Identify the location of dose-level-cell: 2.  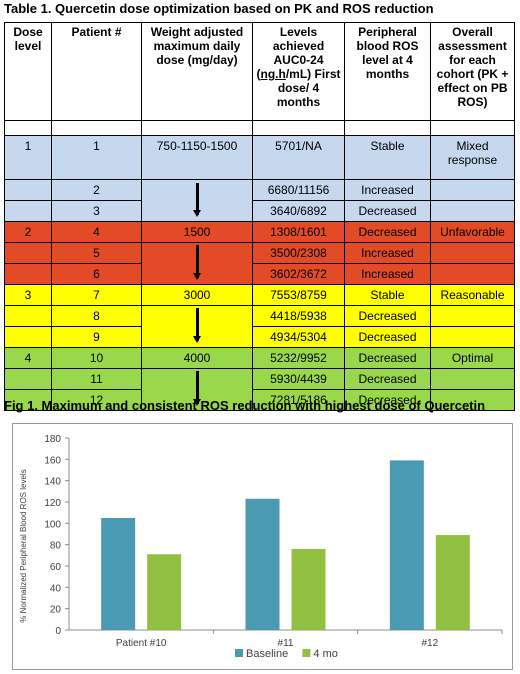
(28, 232).